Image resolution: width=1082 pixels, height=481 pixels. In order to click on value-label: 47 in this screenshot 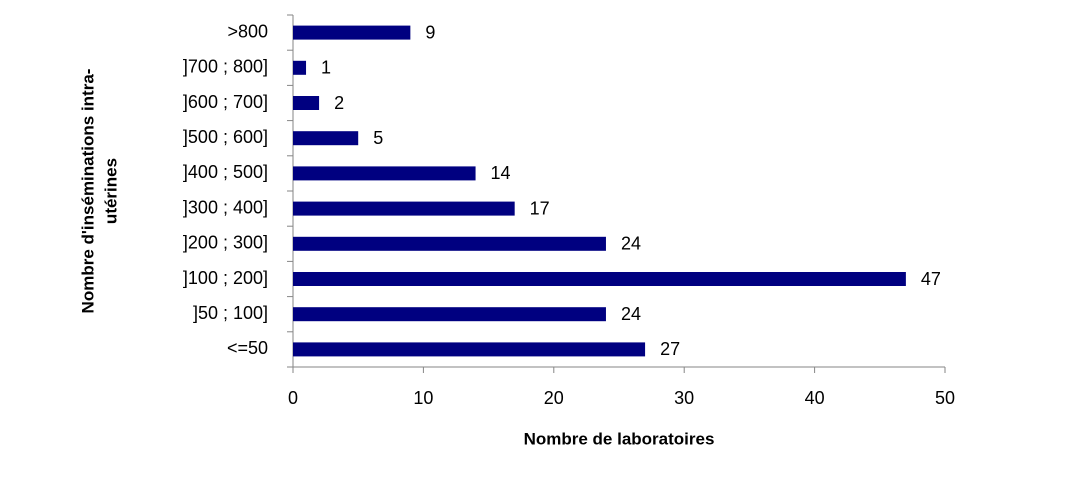, I will do `click(931, 279)`.